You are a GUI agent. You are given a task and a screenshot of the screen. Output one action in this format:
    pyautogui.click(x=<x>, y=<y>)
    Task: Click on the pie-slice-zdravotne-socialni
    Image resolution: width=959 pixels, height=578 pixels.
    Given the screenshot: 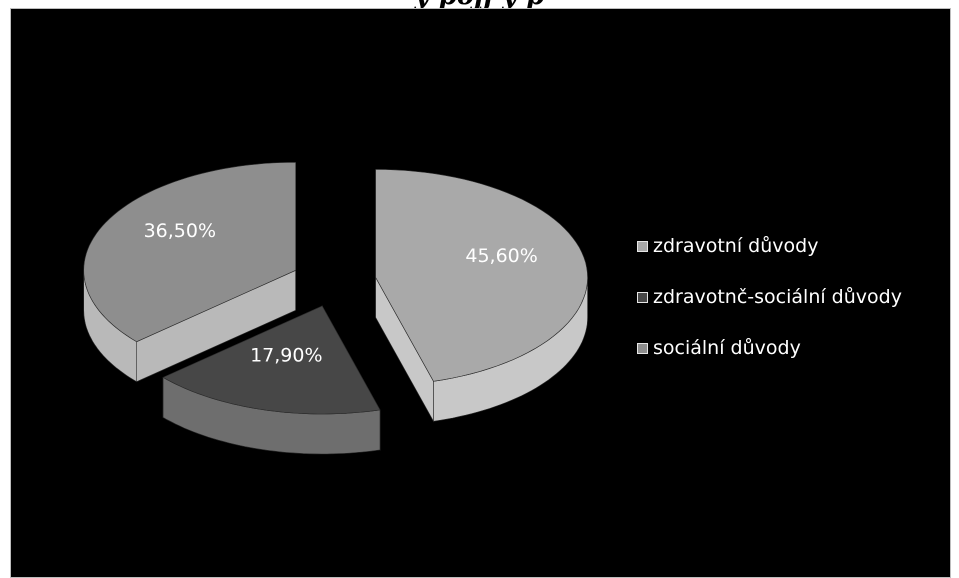 What is the action you would take?
    pyautogui.click(x=271, y=379)
    